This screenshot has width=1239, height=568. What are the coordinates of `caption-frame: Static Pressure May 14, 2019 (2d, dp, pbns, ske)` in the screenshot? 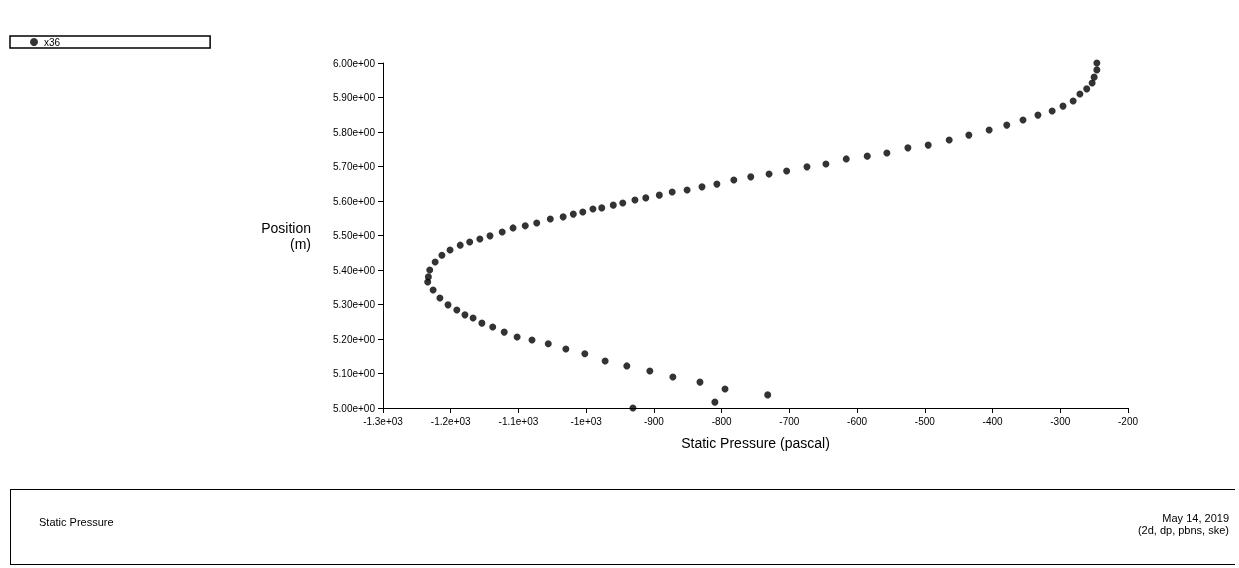 It's located at (622, 527).